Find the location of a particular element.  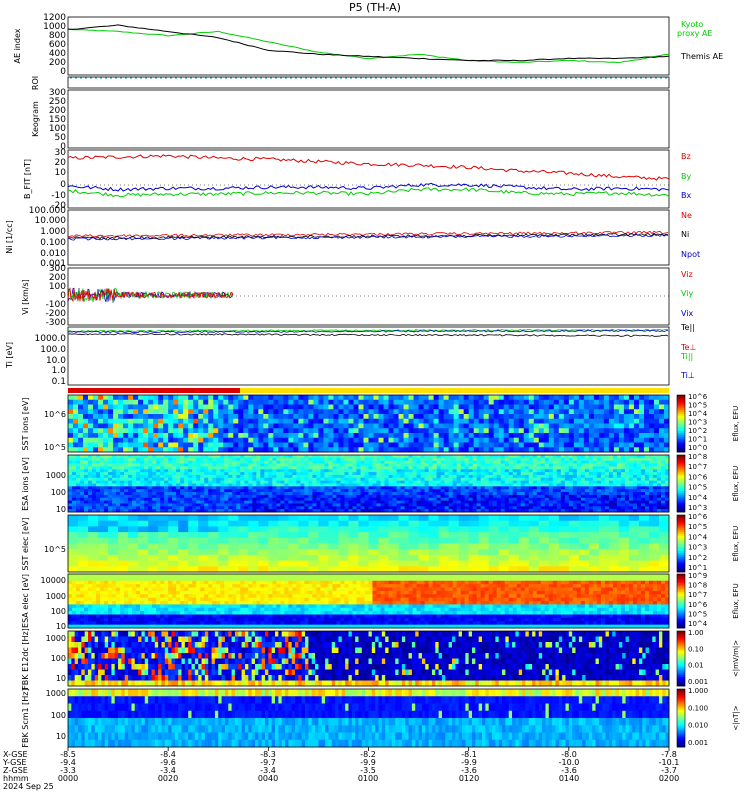

keogram-panel-frame is located at coordinates (368, 119).